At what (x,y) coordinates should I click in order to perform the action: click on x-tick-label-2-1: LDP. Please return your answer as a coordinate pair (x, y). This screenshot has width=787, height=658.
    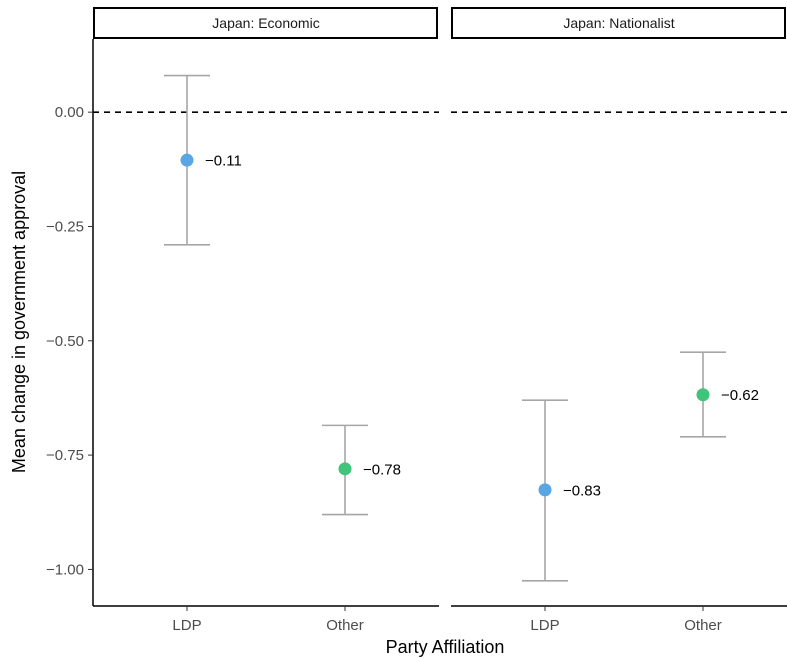
    Looking at the image, I should click on (544, 625).